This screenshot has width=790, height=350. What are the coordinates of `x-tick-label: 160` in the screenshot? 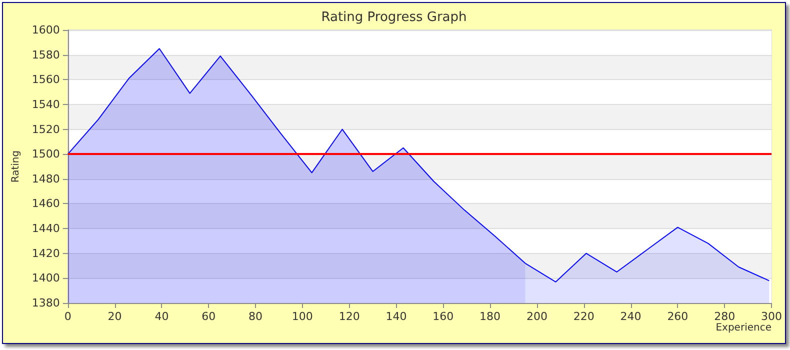 It's located at (443, 316).